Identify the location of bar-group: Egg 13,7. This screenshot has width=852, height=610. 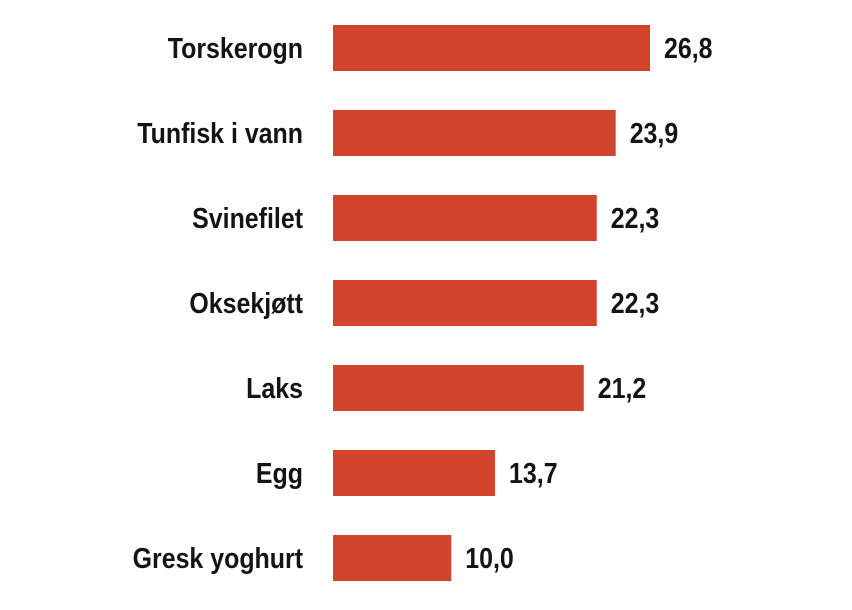
(407, 473).